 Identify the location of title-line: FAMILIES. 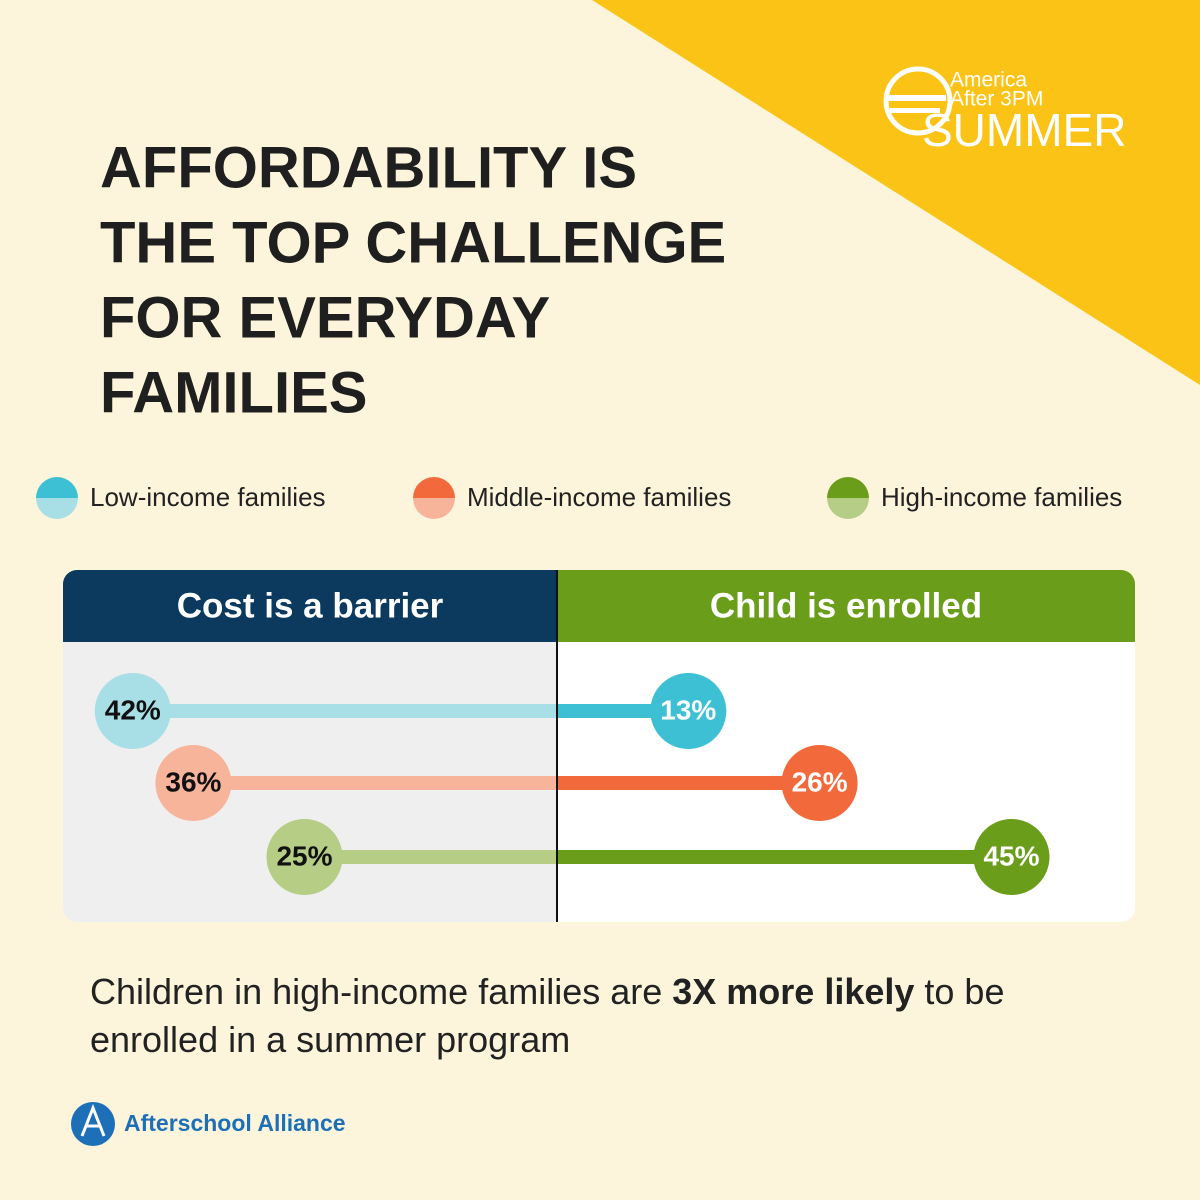
(233, 392).